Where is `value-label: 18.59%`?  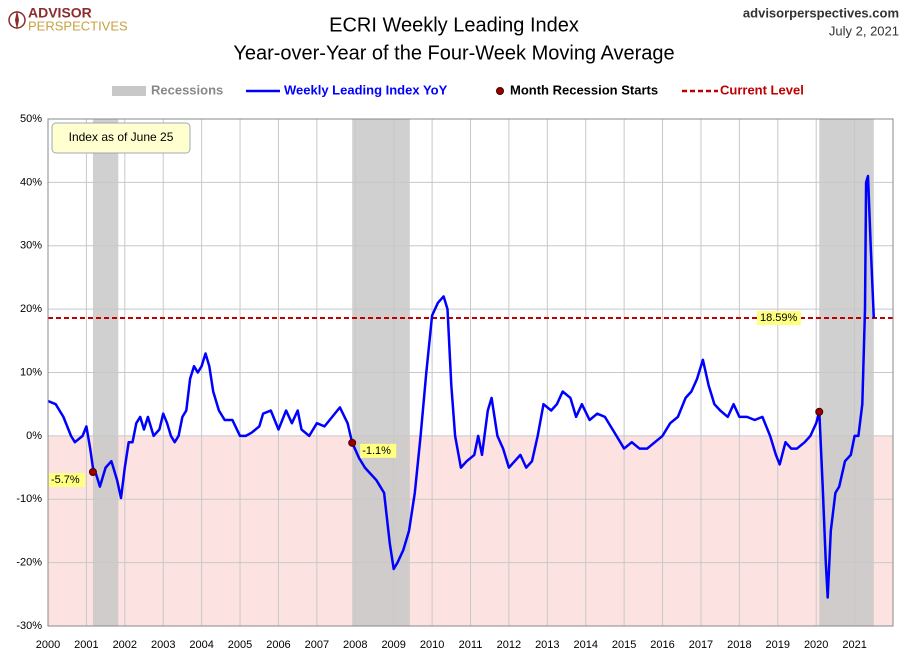
value-label: 18.59% is located at coordinates (779, 318).